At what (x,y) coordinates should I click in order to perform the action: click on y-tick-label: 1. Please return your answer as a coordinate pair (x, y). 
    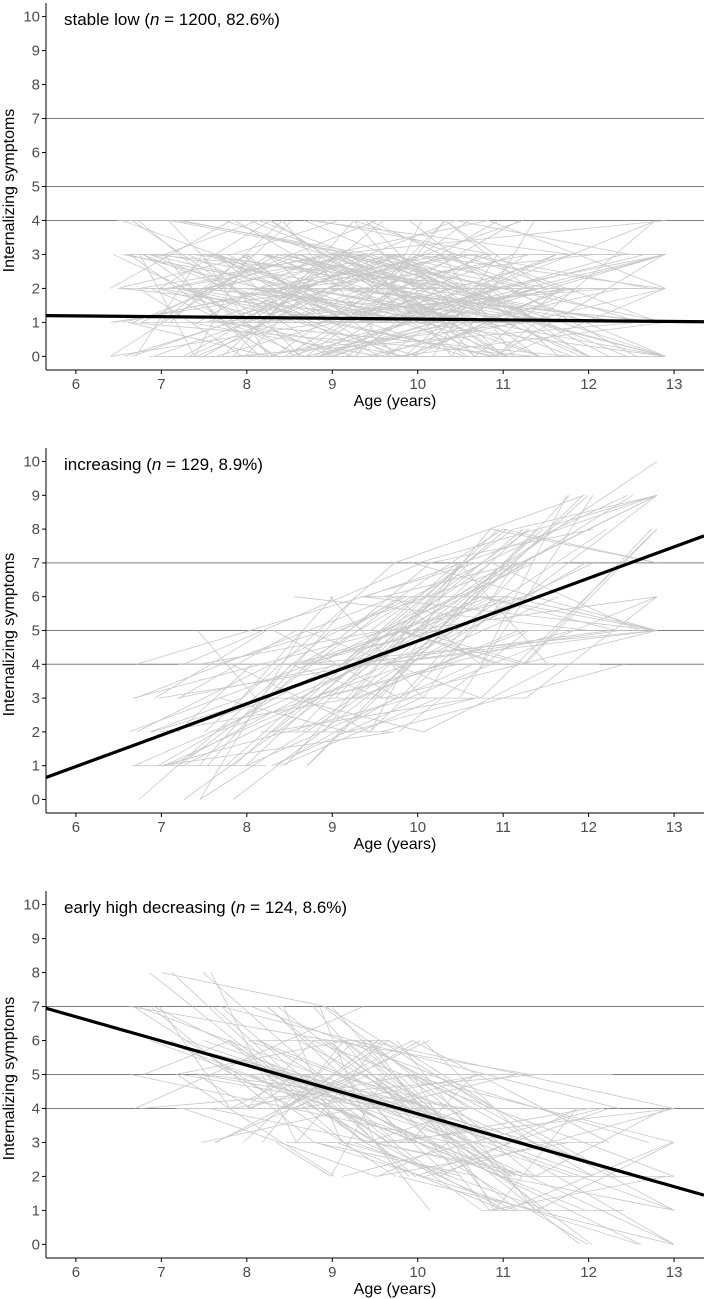
    Looking at the image, I should click on (36, 766).